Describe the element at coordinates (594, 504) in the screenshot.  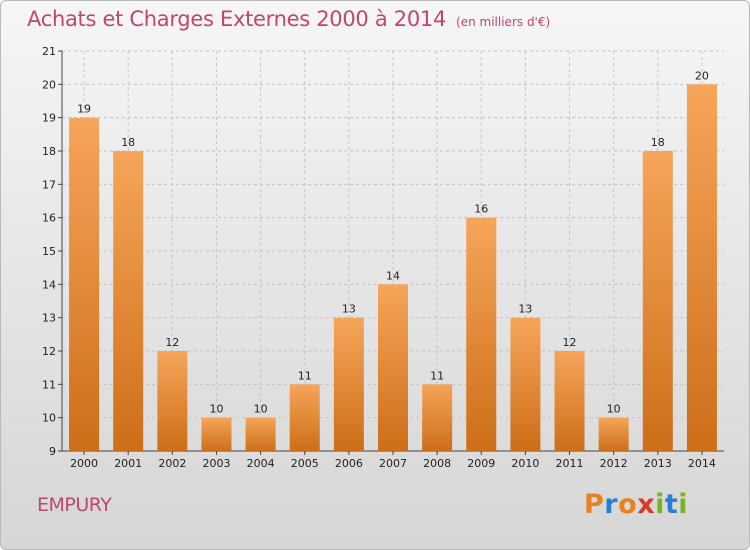
I see `logo-letter: P` at that location.